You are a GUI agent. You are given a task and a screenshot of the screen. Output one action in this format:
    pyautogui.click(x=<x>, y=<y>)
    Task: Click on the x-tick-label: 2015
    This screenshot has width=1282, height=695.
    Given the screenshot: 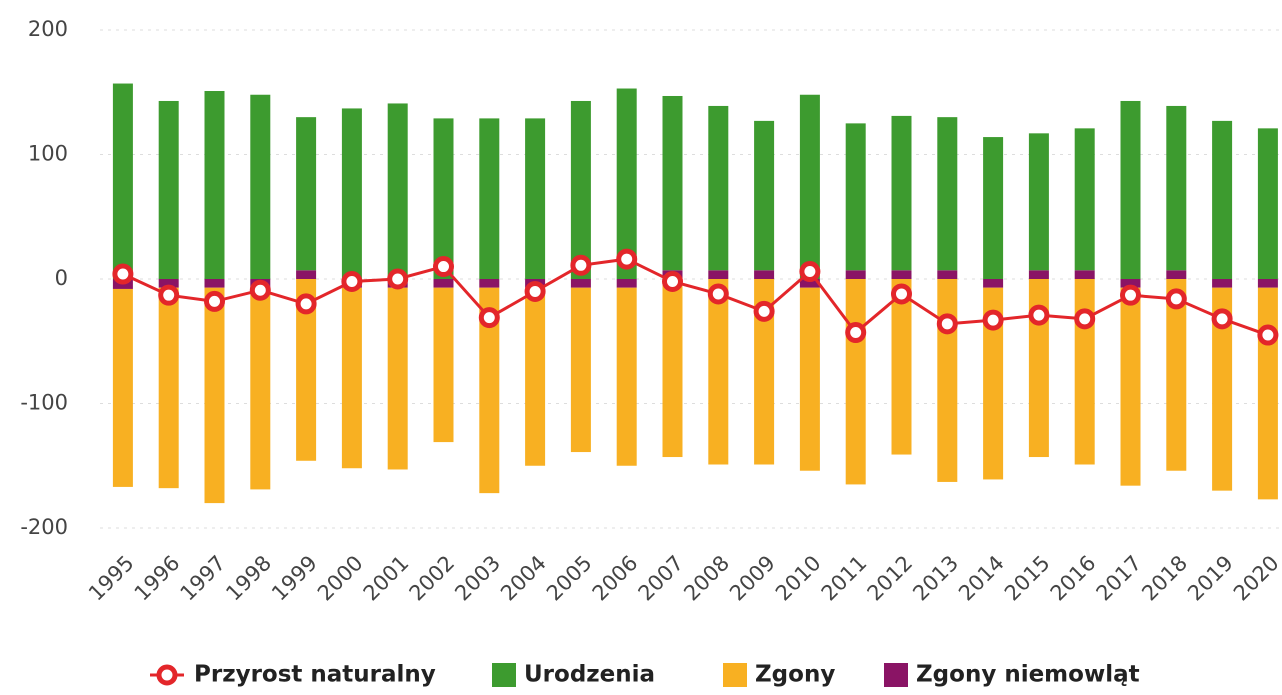 What is the action you would take?
    pyautogui.click(x=1027, y=578)
    